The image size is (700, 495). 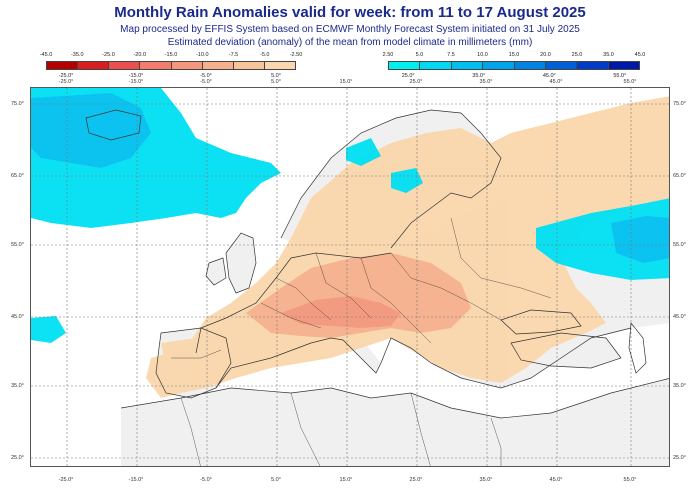 What do you see at coordinates (391, 179) in the screenshot?
I see `coast-scandinavia` at bounding box center [391, 179].